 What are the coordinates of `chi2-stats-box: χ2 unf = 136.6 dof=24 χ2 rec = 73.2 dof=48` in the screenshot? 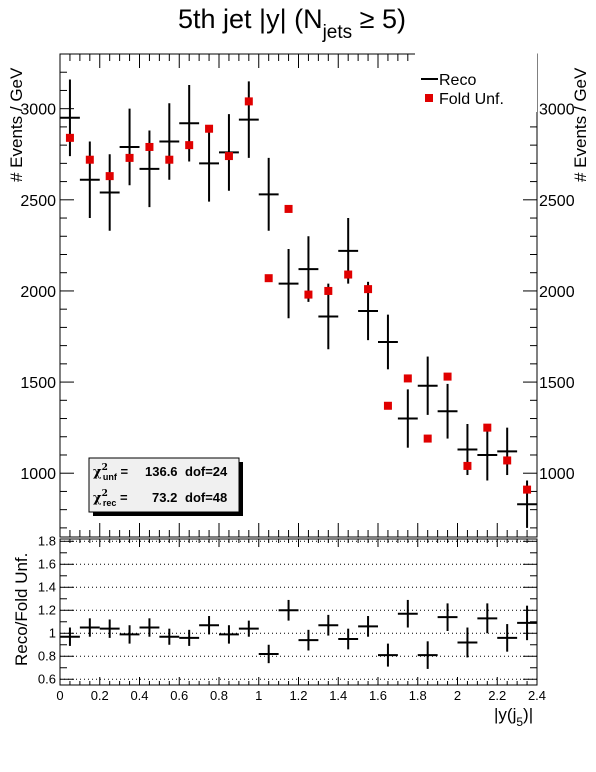 It's located at (165, 486).